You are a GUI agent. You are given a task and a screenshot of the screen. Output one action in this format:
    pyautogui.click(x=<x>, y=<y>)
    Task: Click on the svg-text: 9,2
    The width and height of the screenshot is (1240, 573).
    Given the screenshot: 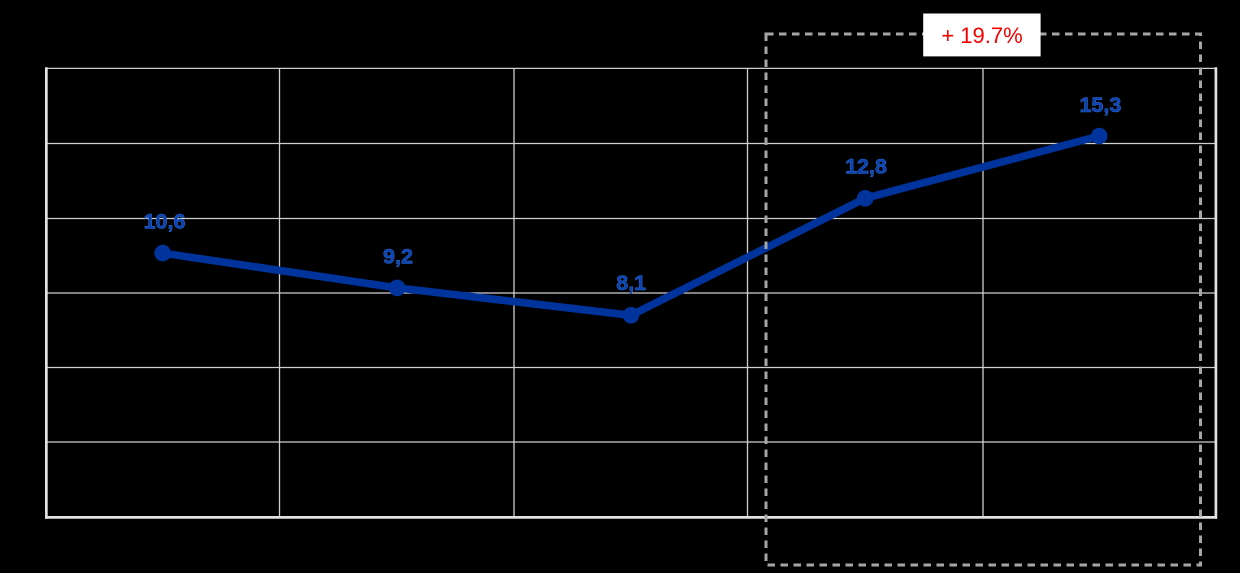 What is the action you would take?
    pyautogui.click(x=398, y=256)
    